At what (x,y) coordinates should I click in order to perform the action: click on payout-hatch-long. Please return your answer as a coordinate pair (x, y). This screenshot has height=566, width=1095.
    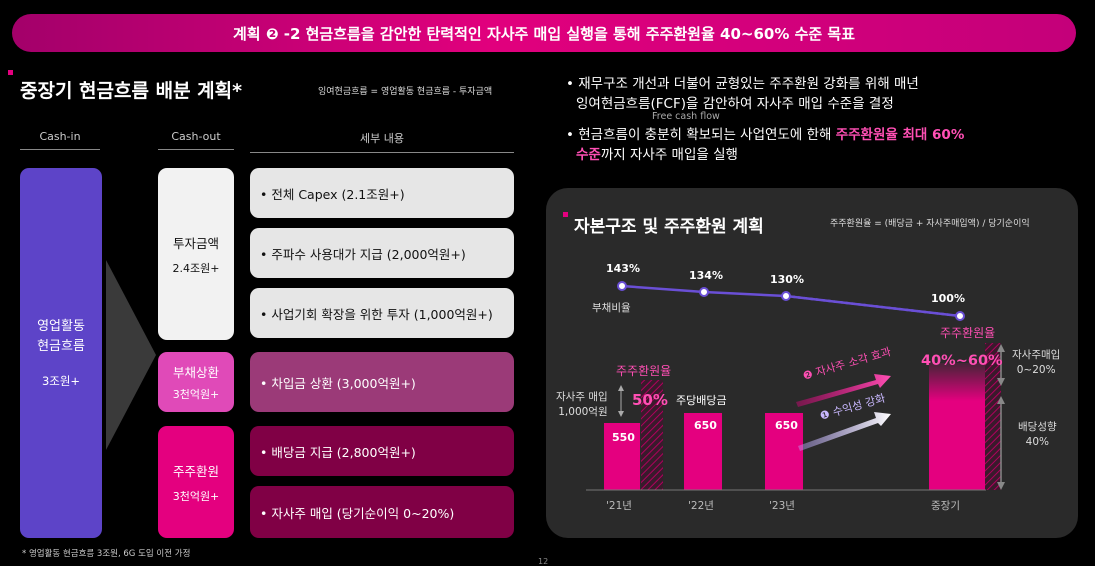
    Looking at the image, I should click on (993, 416).